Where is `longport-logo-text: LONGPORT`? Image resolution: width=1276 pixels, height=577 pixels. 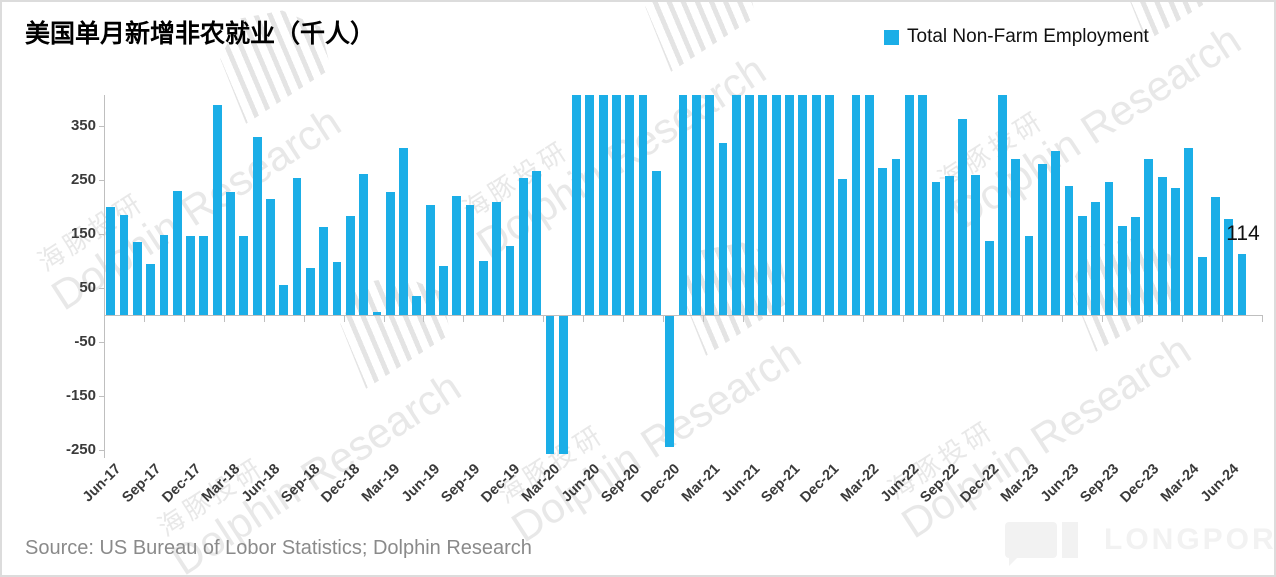 longport-logo-text: LONGPORT is located at coordinates (1190, 539).